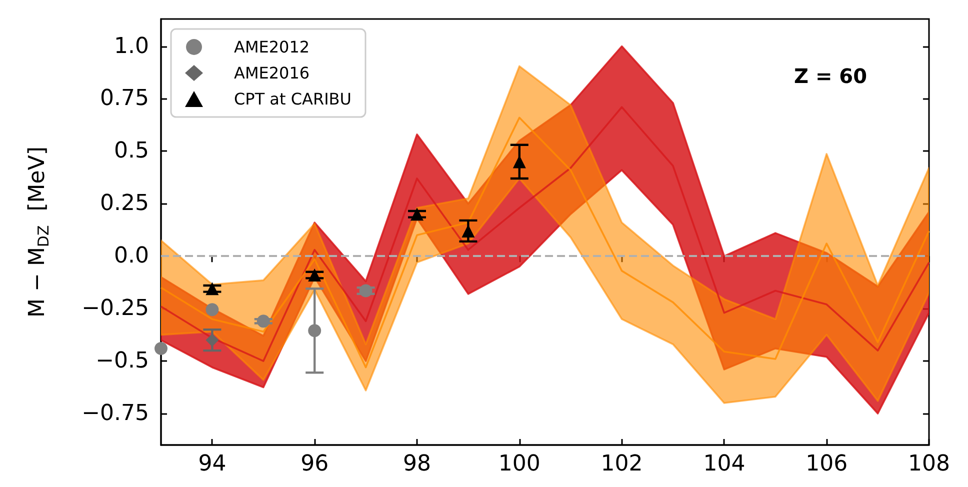  Describe the element at coordinates (272, 73) in the screenshot. I see `legend-label: AME2016` at that location.